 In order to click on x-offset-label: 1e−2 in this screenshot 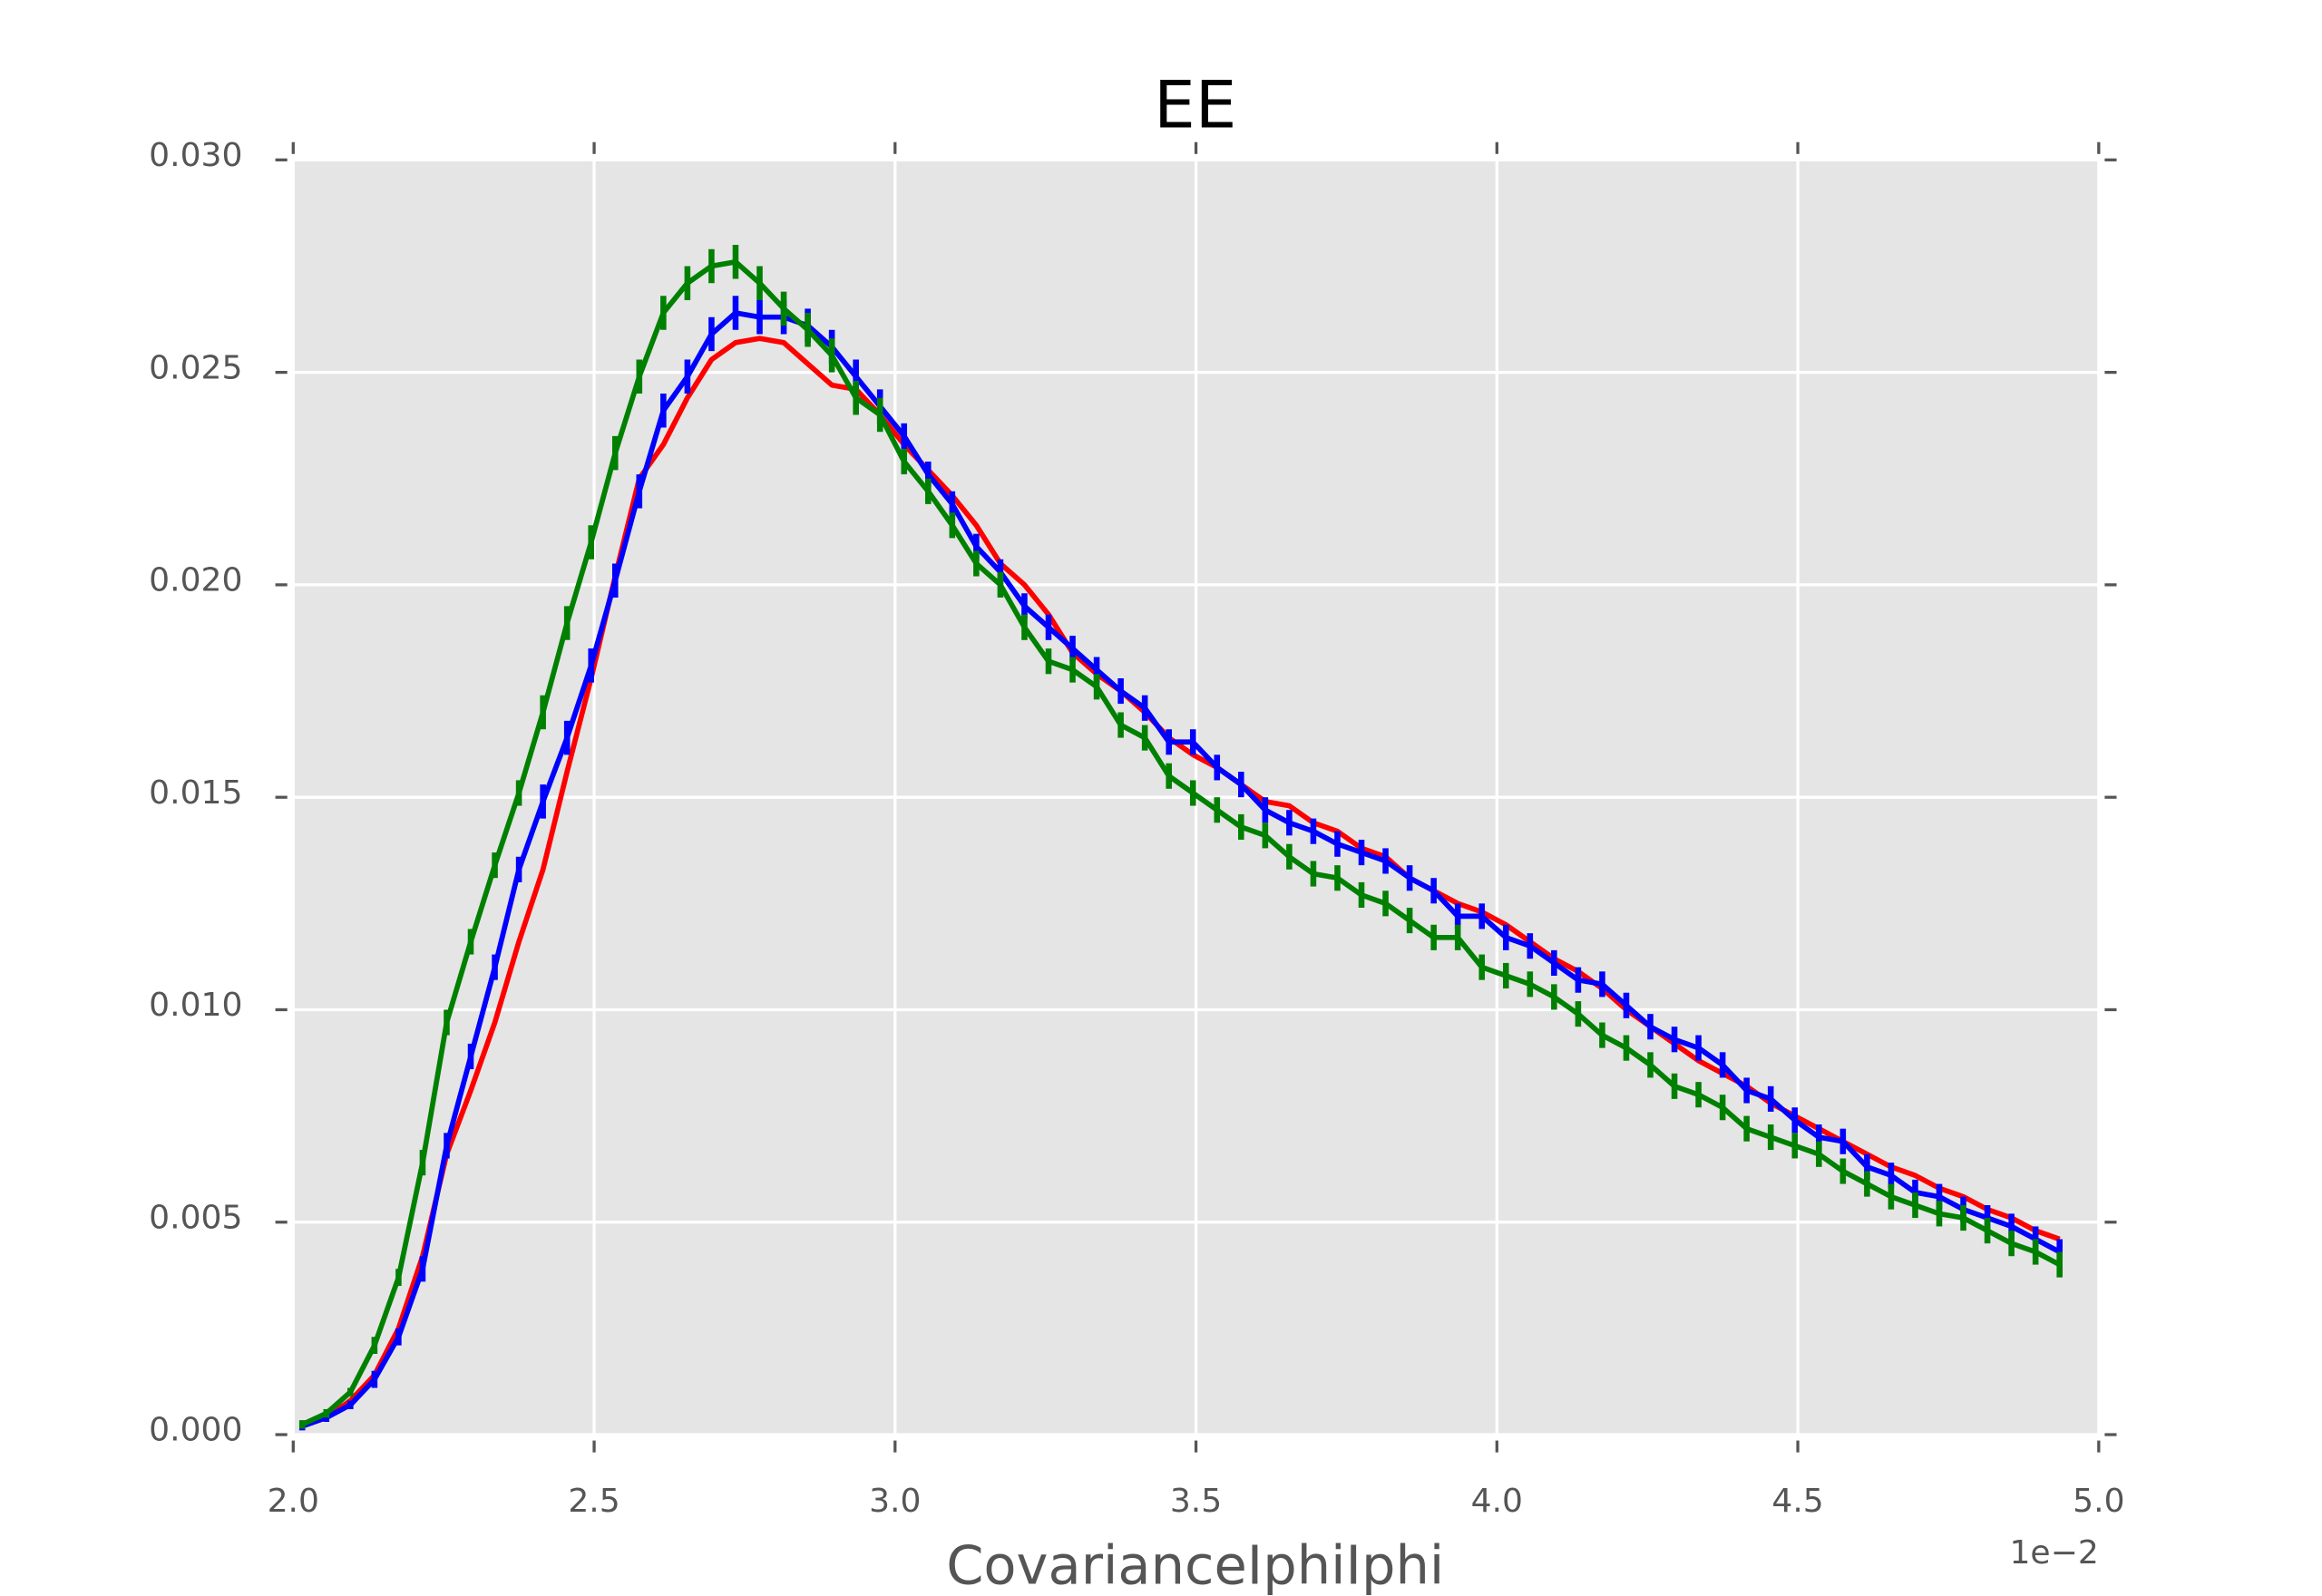, I will do `click(2053, 1553)`.